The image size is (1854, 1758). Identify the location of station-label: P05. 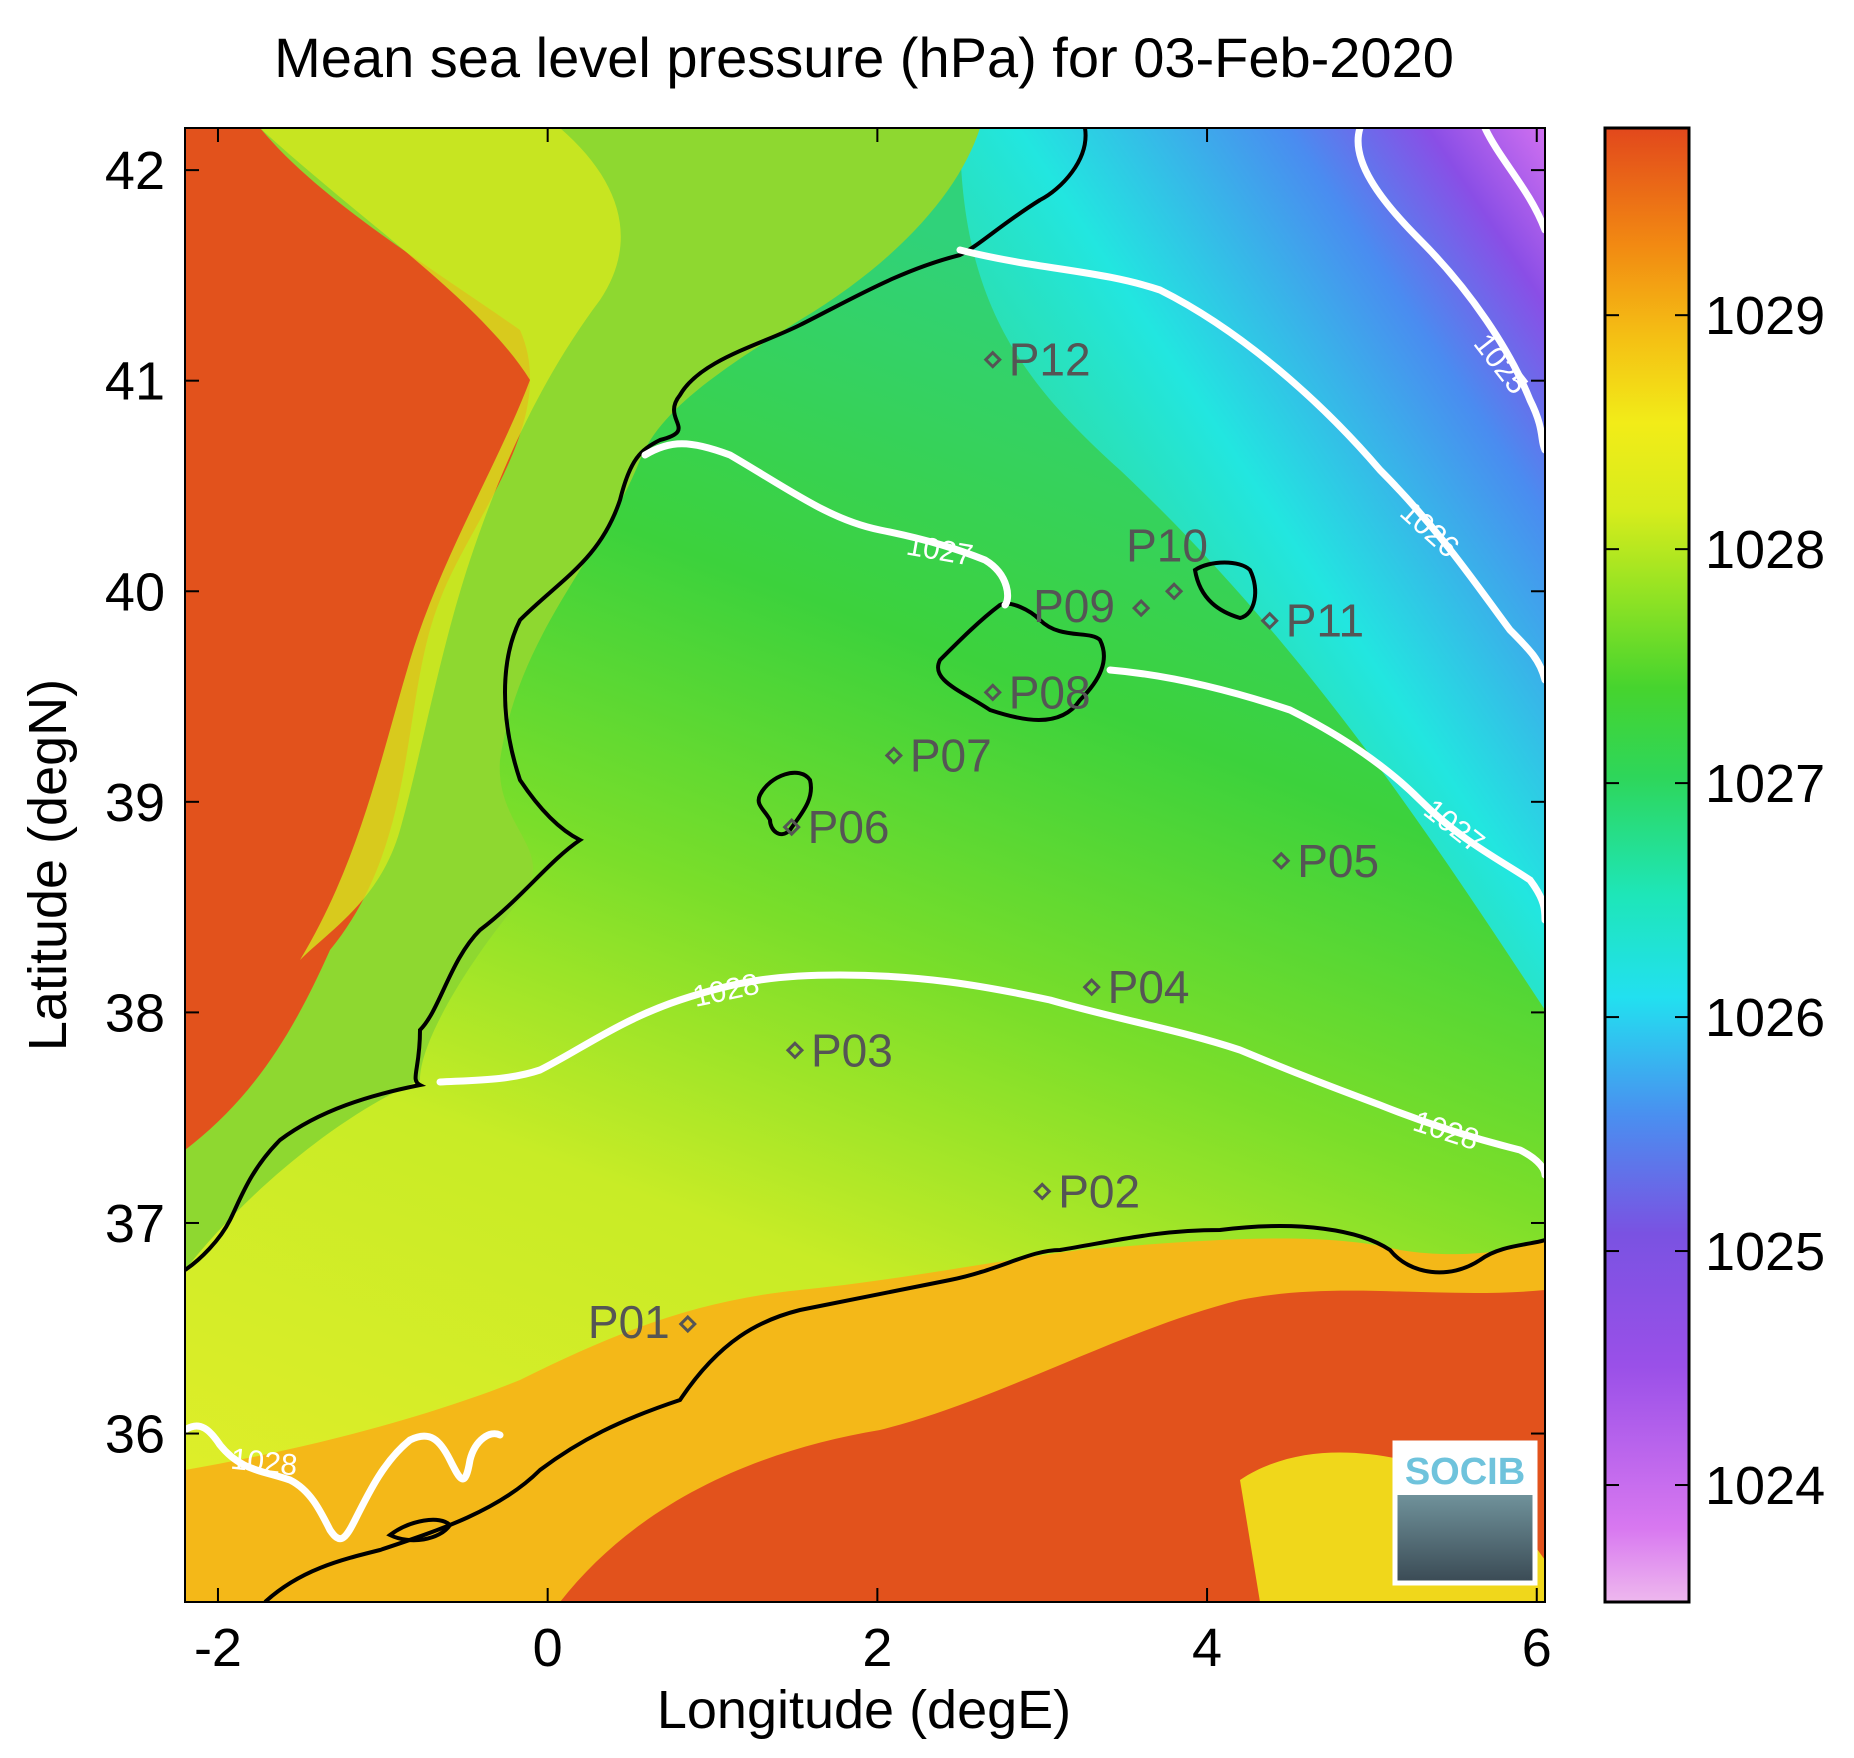
(1338, 861).